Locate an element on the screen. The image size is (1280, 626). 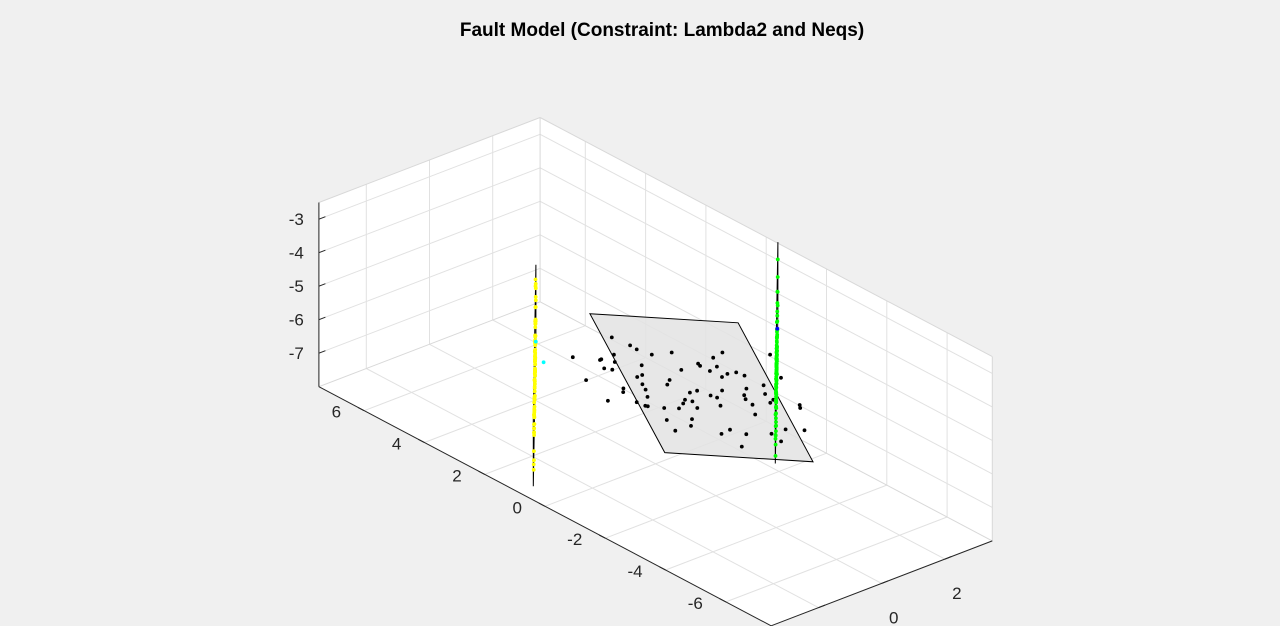
y-tick-label: 4 is located at coordinates (396, 444).